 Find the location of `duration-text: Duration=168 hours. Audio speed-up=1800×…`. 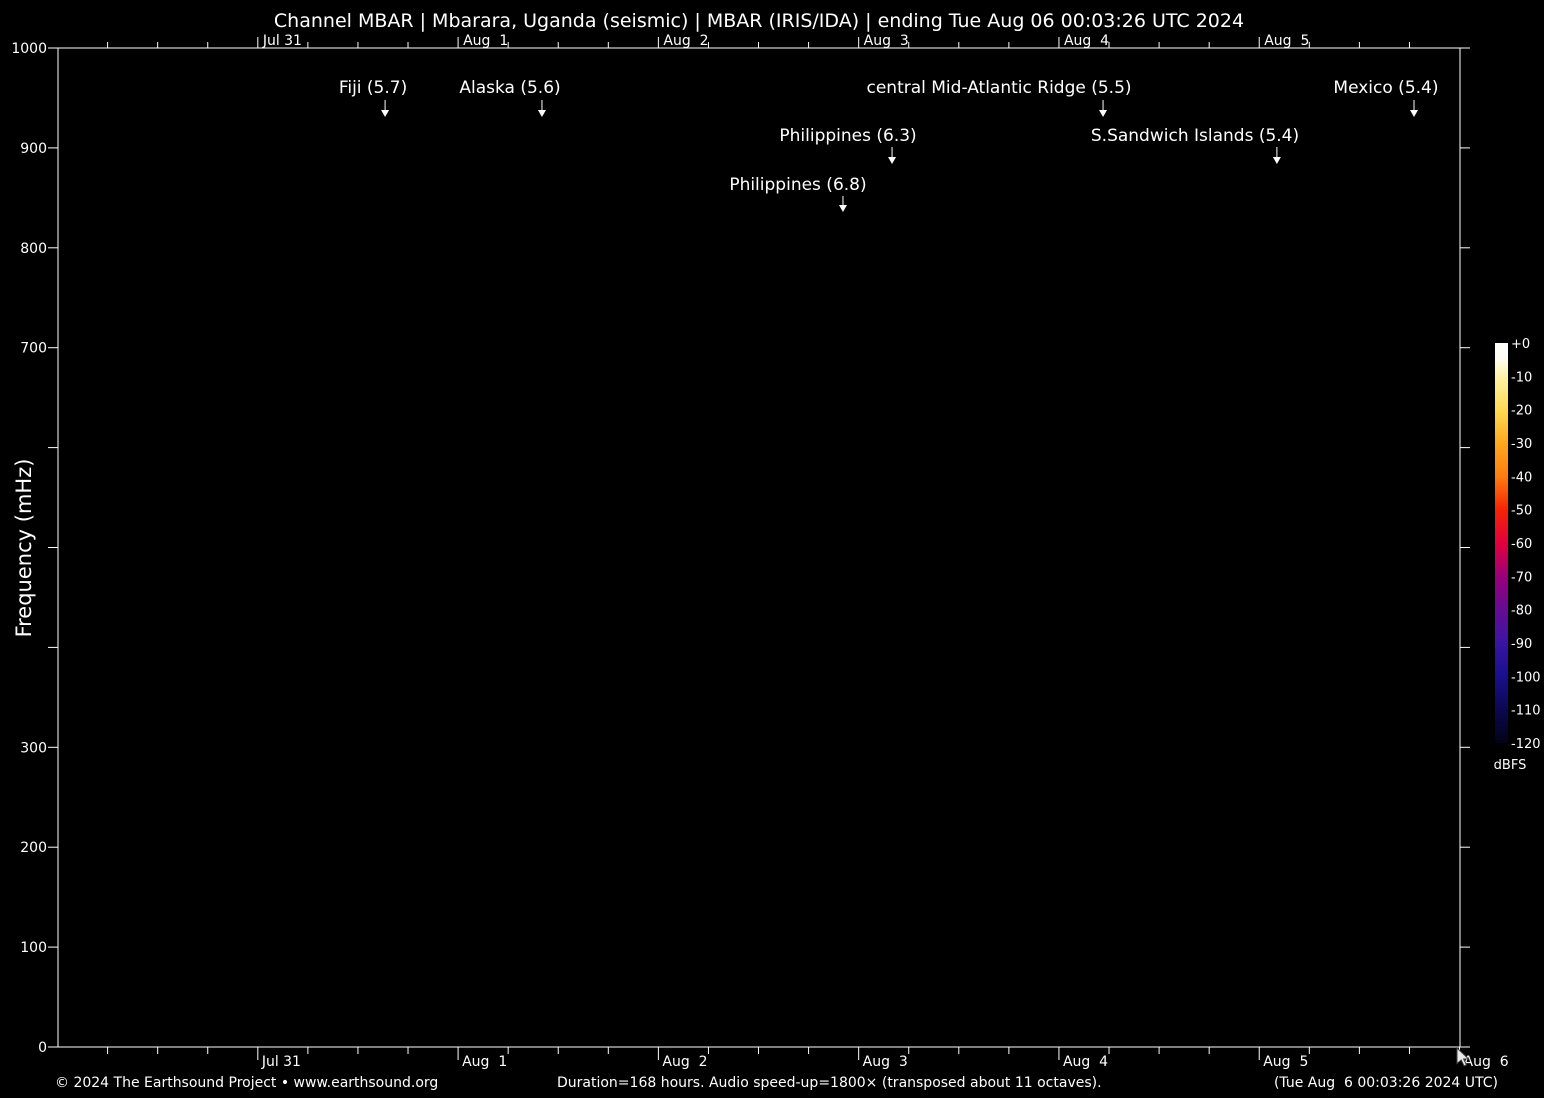

duration-text: Duration=168 hours. Audio speed-up=1800×… is located at coordinates (829, 1083).